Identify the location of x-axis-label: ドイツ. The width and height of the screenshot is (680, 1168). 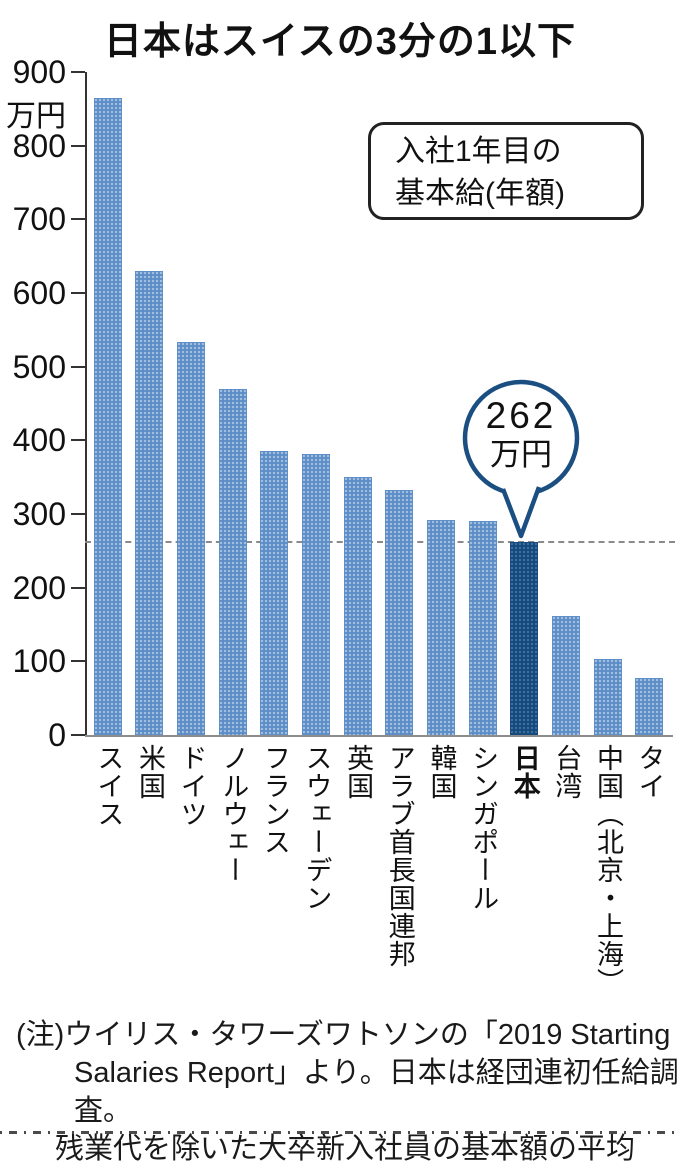
(191, 786).